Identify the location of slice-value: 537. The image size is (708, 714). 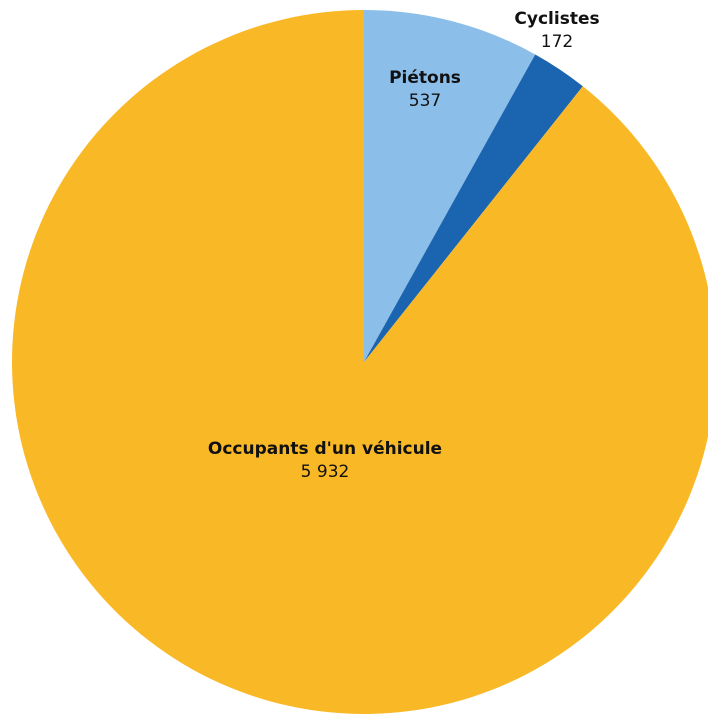
(425, 101).